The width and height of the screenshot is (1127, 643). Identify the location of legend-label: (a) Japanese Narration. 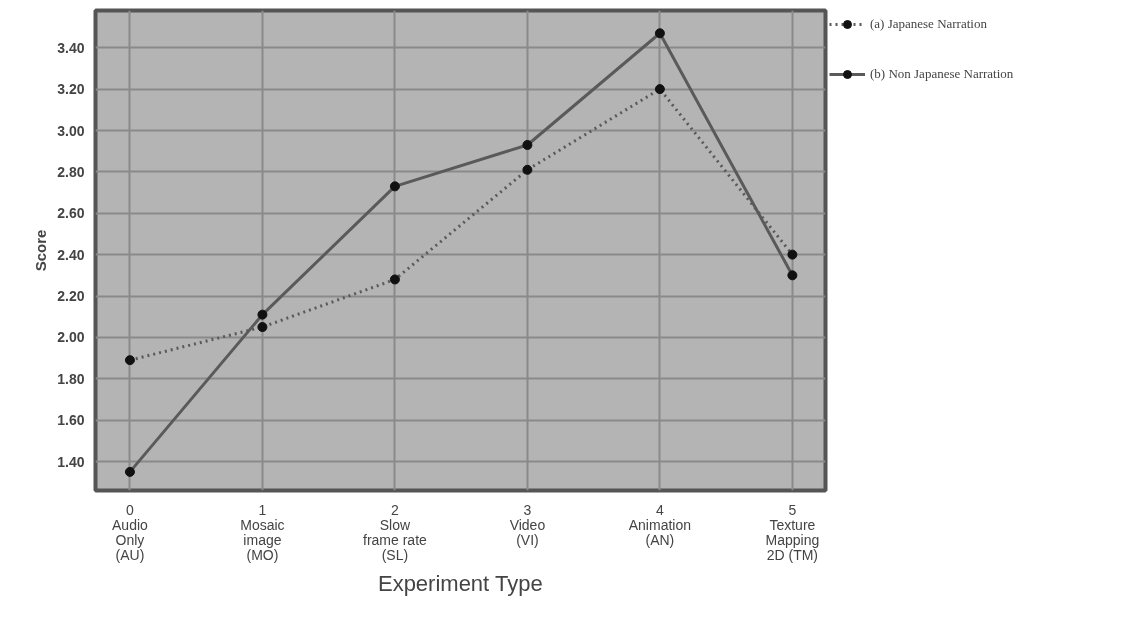
(928, 24).